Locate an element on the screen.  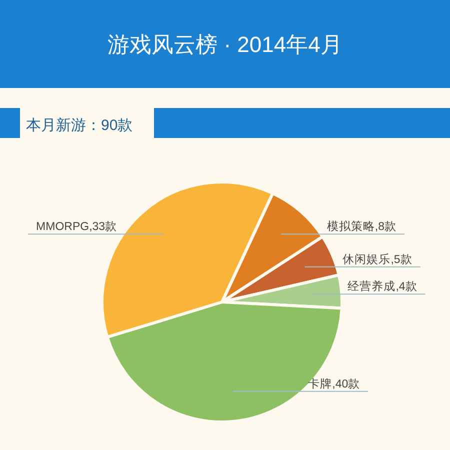
title: 游戏风云榜 · 2014年4月 is located at coordinates (225, 44).